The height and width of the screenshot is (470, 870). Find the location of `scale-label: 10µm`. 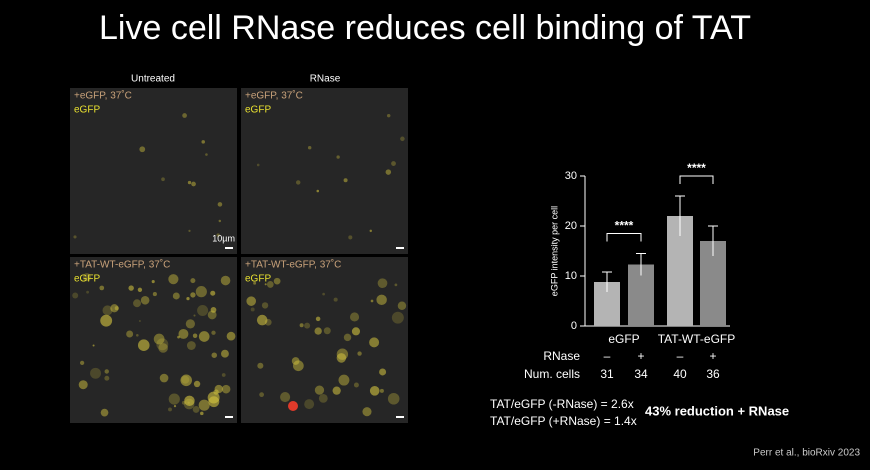

scale-label: 10µm is located at coordinates (223, 238).